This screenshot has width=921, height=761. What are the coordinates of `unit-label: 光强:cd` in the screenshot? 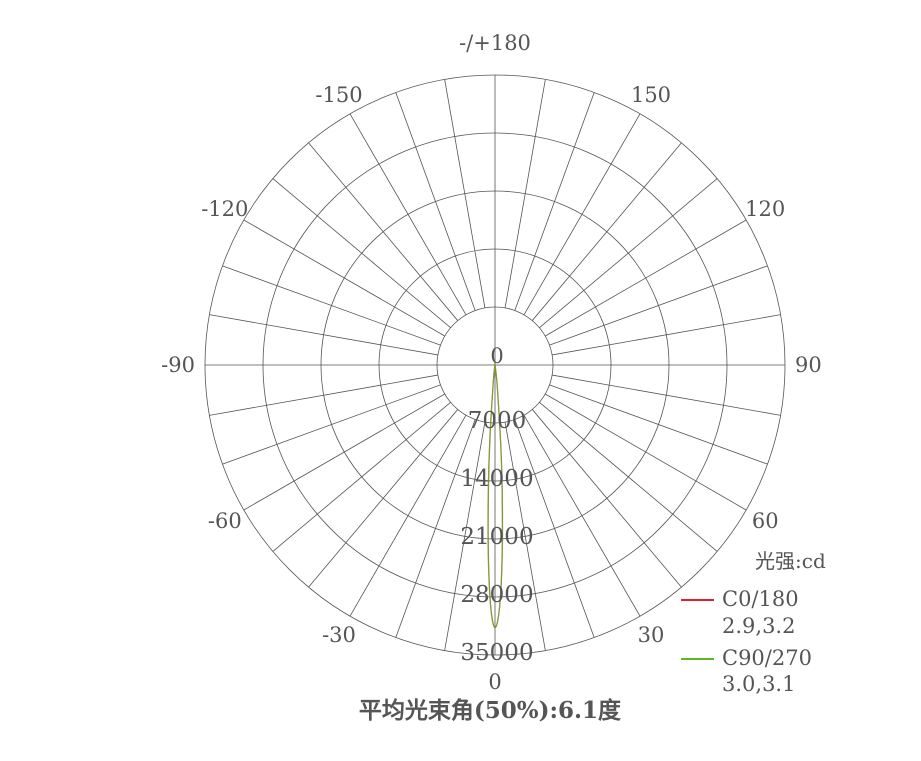 It's located at (790, 561).